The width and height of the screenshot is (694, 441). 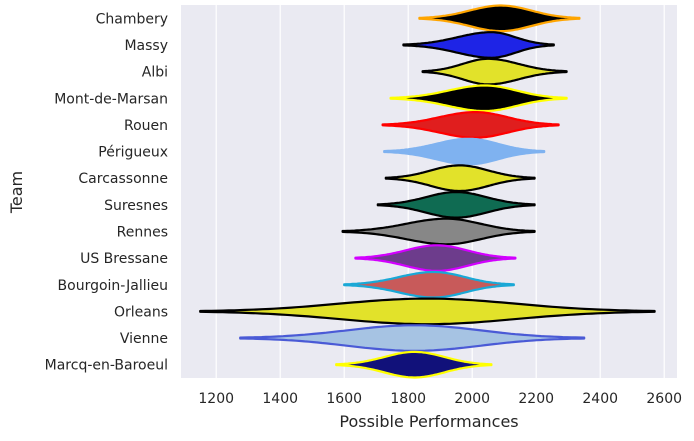 What do you see at coordinates (146, 126) in the screenshot?
I see `y-tick-label: Rouen` at bounding box center [146, 126].